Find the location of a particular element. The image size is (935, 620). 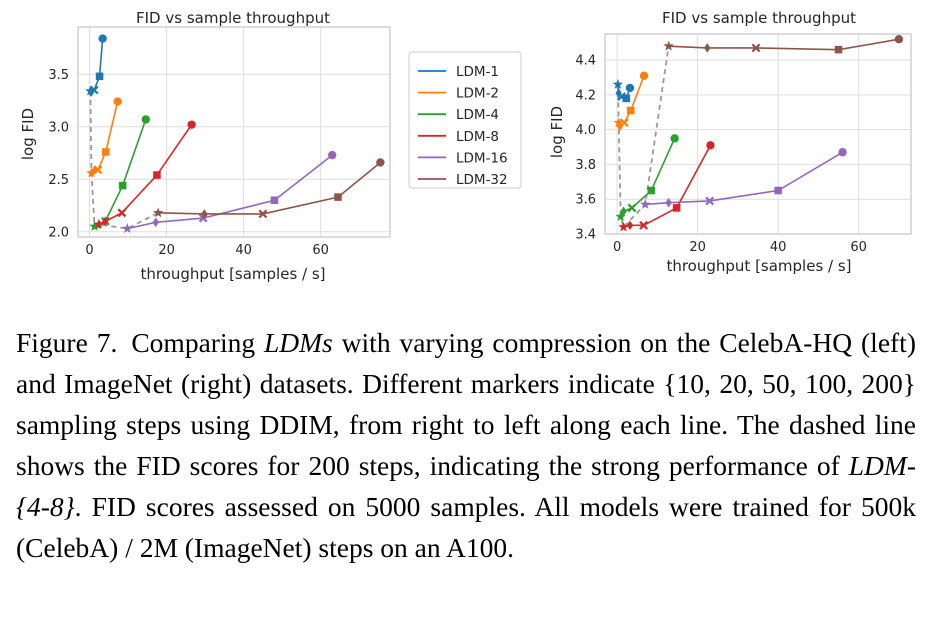

y-tick-label: 3.5 is located at coordinates (58, 75).